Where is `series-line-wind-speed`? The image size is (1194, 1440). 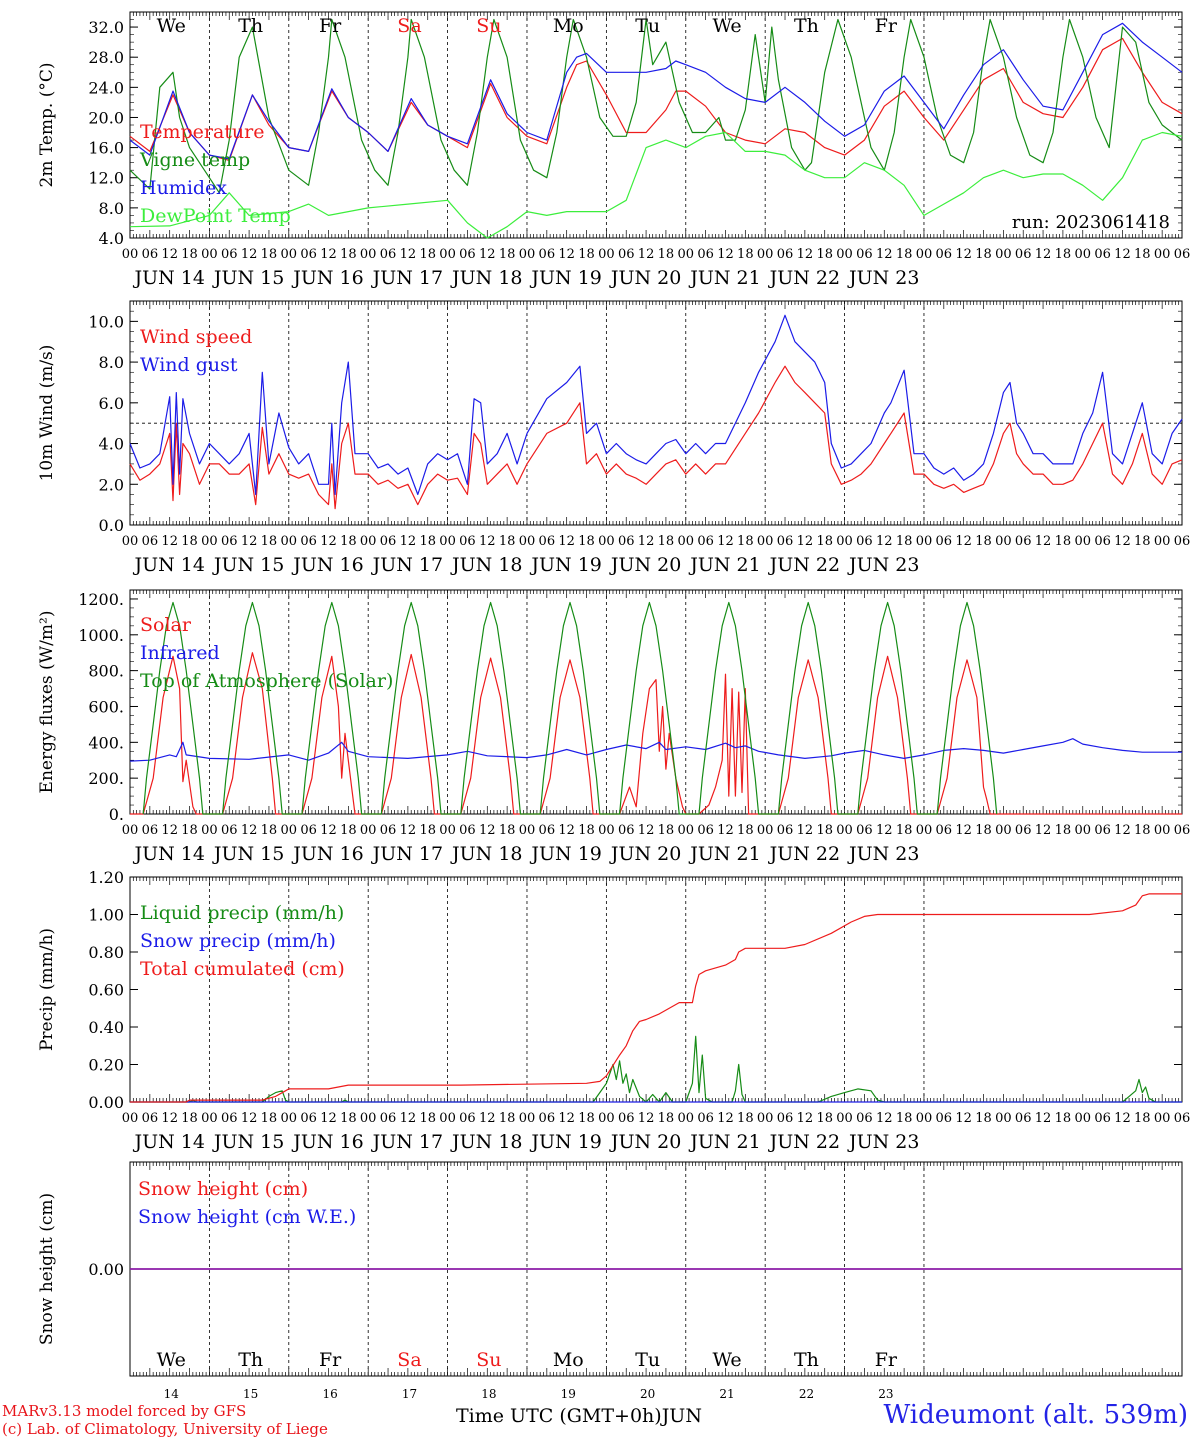
series-line-wind-speed is located at coordinates (656, 437).